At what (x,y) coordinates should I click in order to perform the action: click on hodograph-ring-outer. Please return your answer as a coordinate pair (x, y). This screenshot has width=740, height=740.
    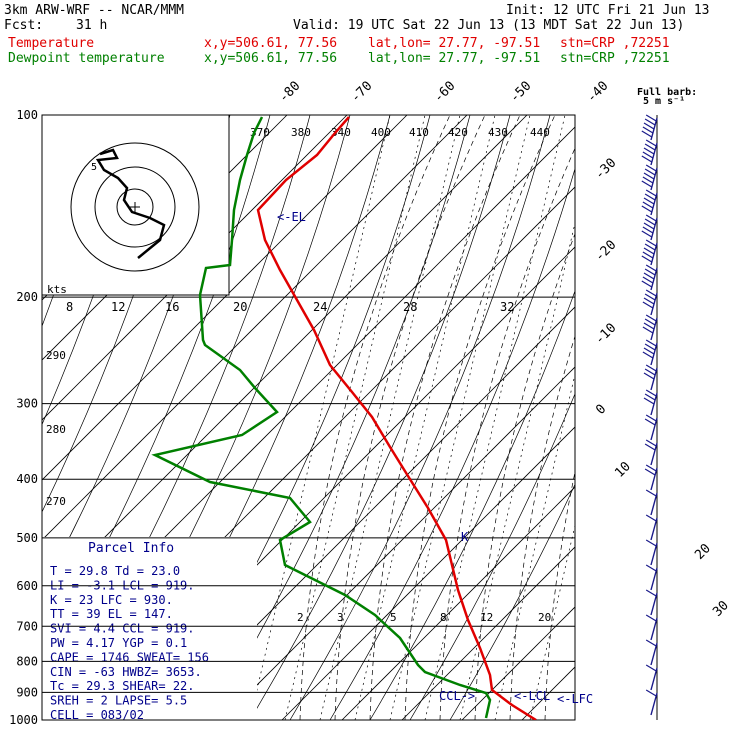
    Looking at the image, I should click on (135, 207).